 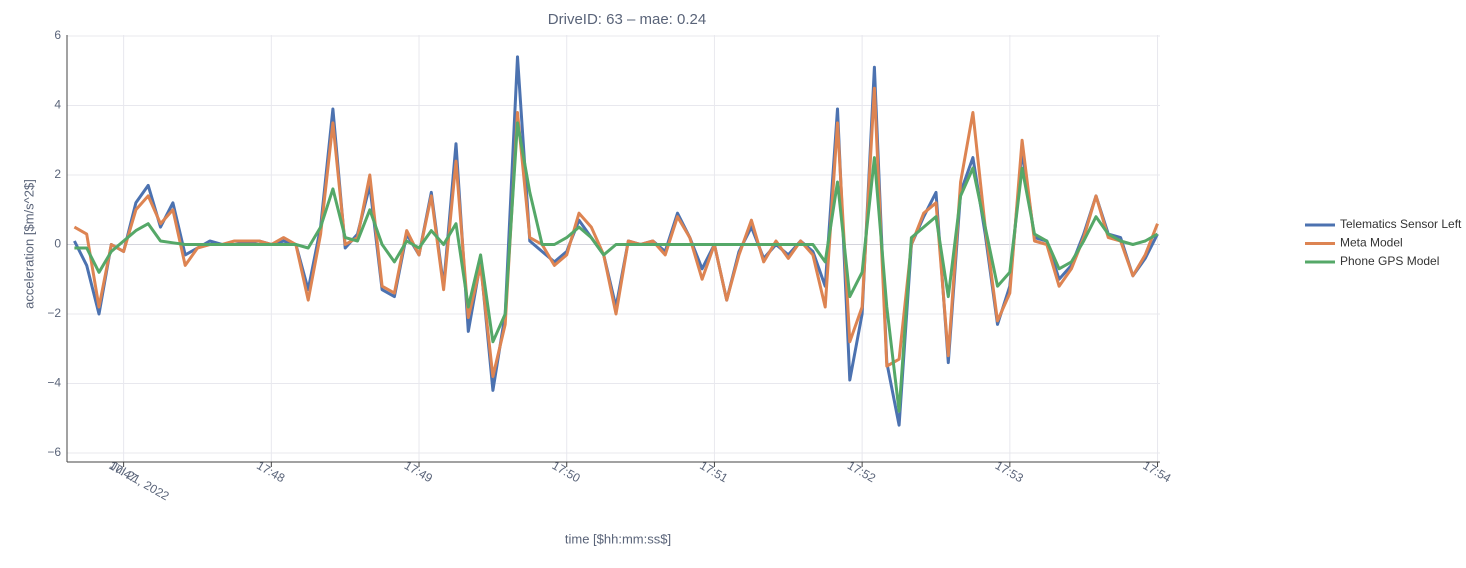 What do you see at coordinates (627, 19) in the screenshot?
I see `chart-title: DriveID: 63 – mae: 0.24` at bounding box center [627, 19].